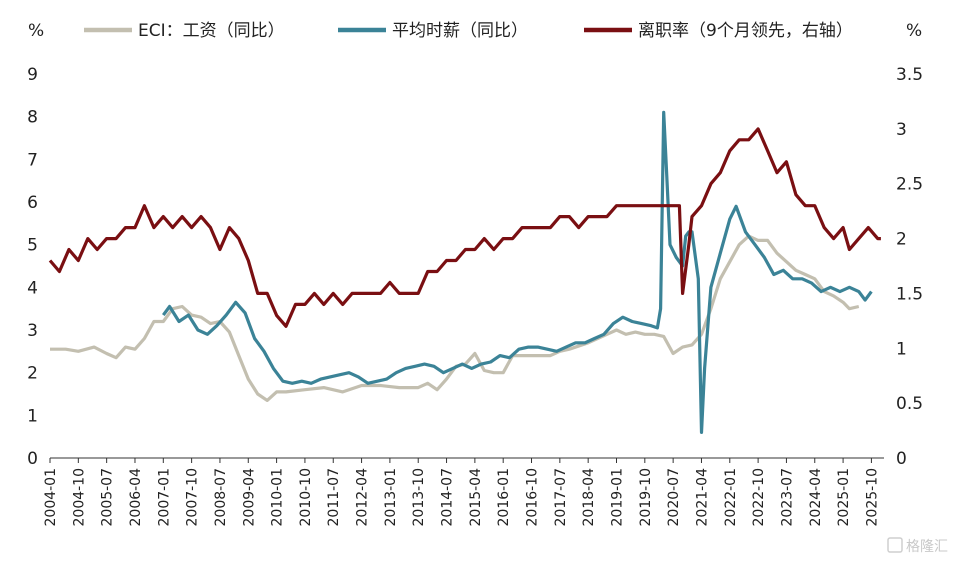 The width and height of the screenshot is (960, 562). What do you see at coordinates (306, 497) in the screenshot?
I see `x-tick-label: 2010-10` at bounding box center [306, 497].